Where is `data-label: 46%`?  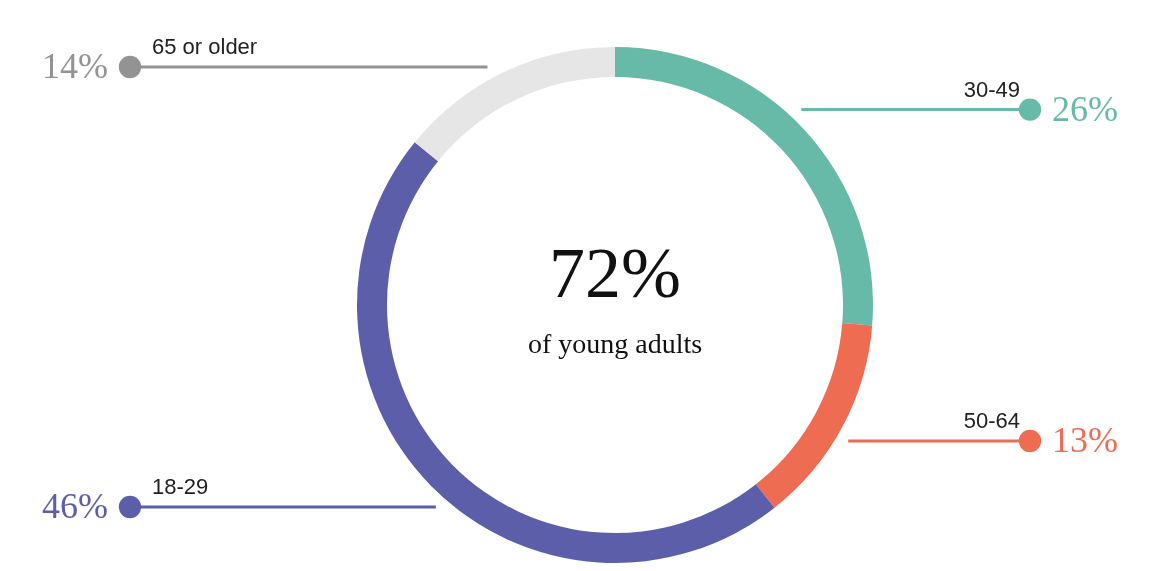
data-label: 46% is located at coordinates (75, 506).